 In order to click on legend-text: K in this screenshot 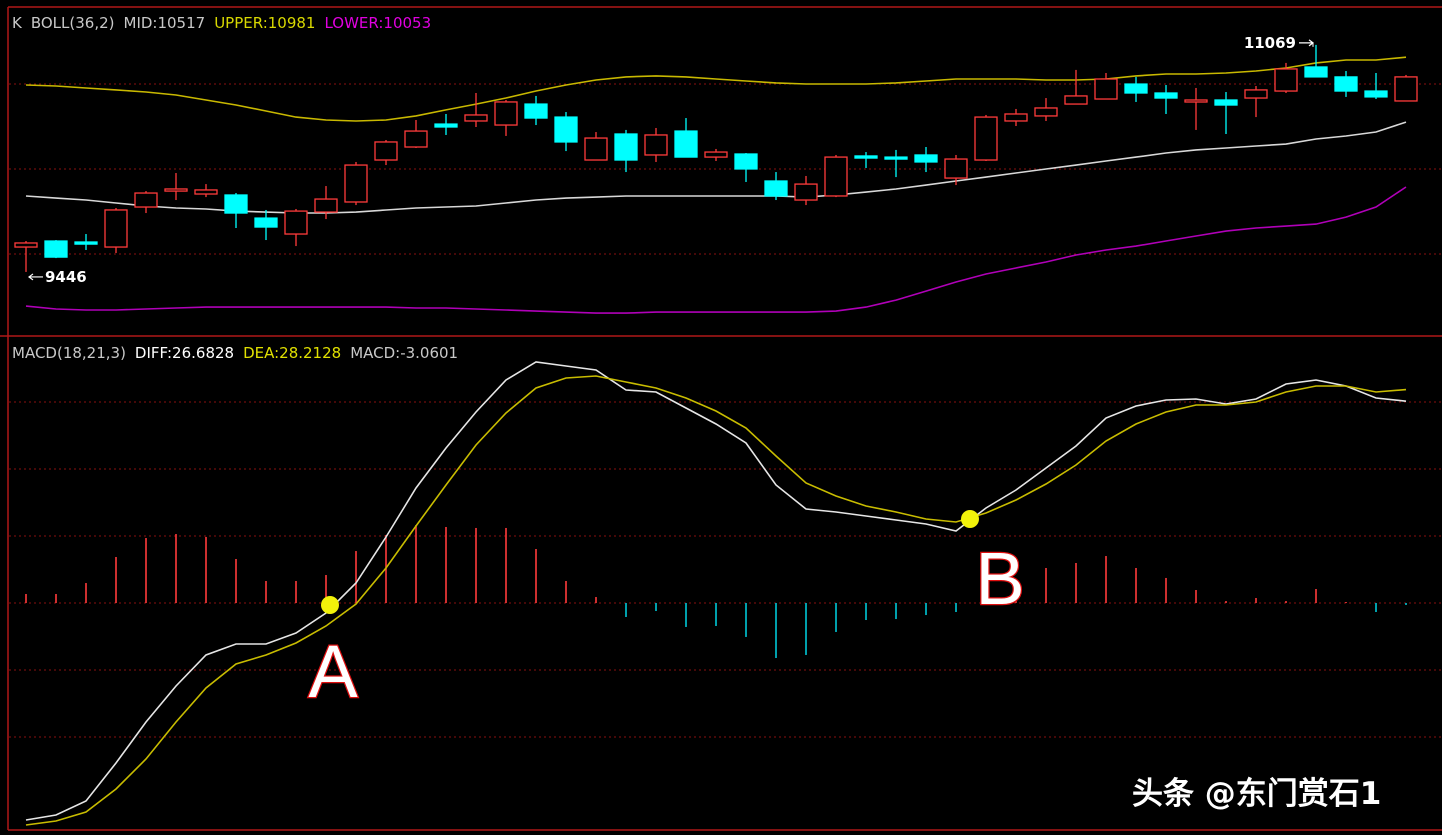, I will do `click(17, 23)`.